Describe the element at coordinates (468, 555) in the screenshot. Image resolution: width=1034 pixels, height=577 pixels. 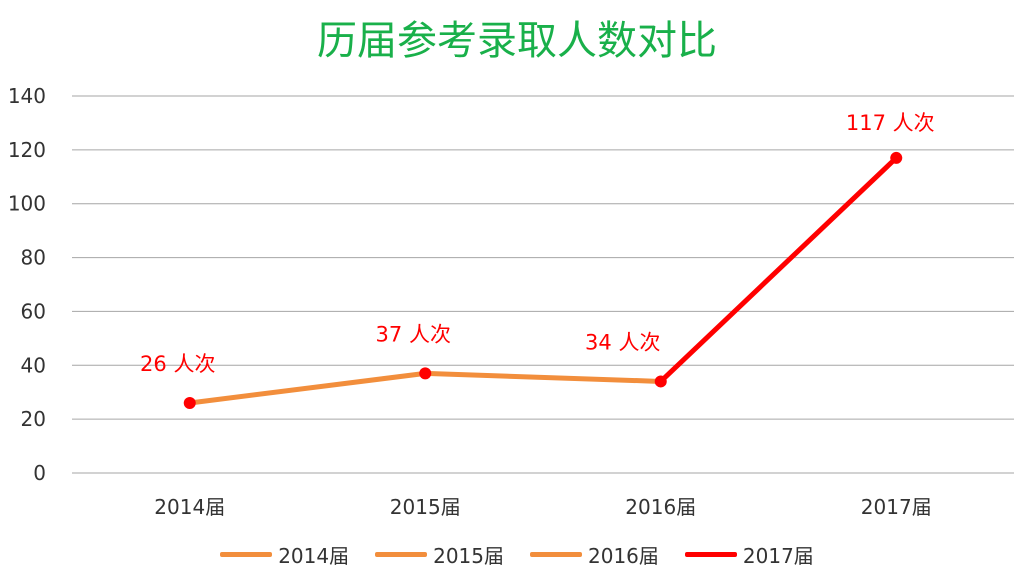
I see `legend-label-2015: 2015届` at that location.